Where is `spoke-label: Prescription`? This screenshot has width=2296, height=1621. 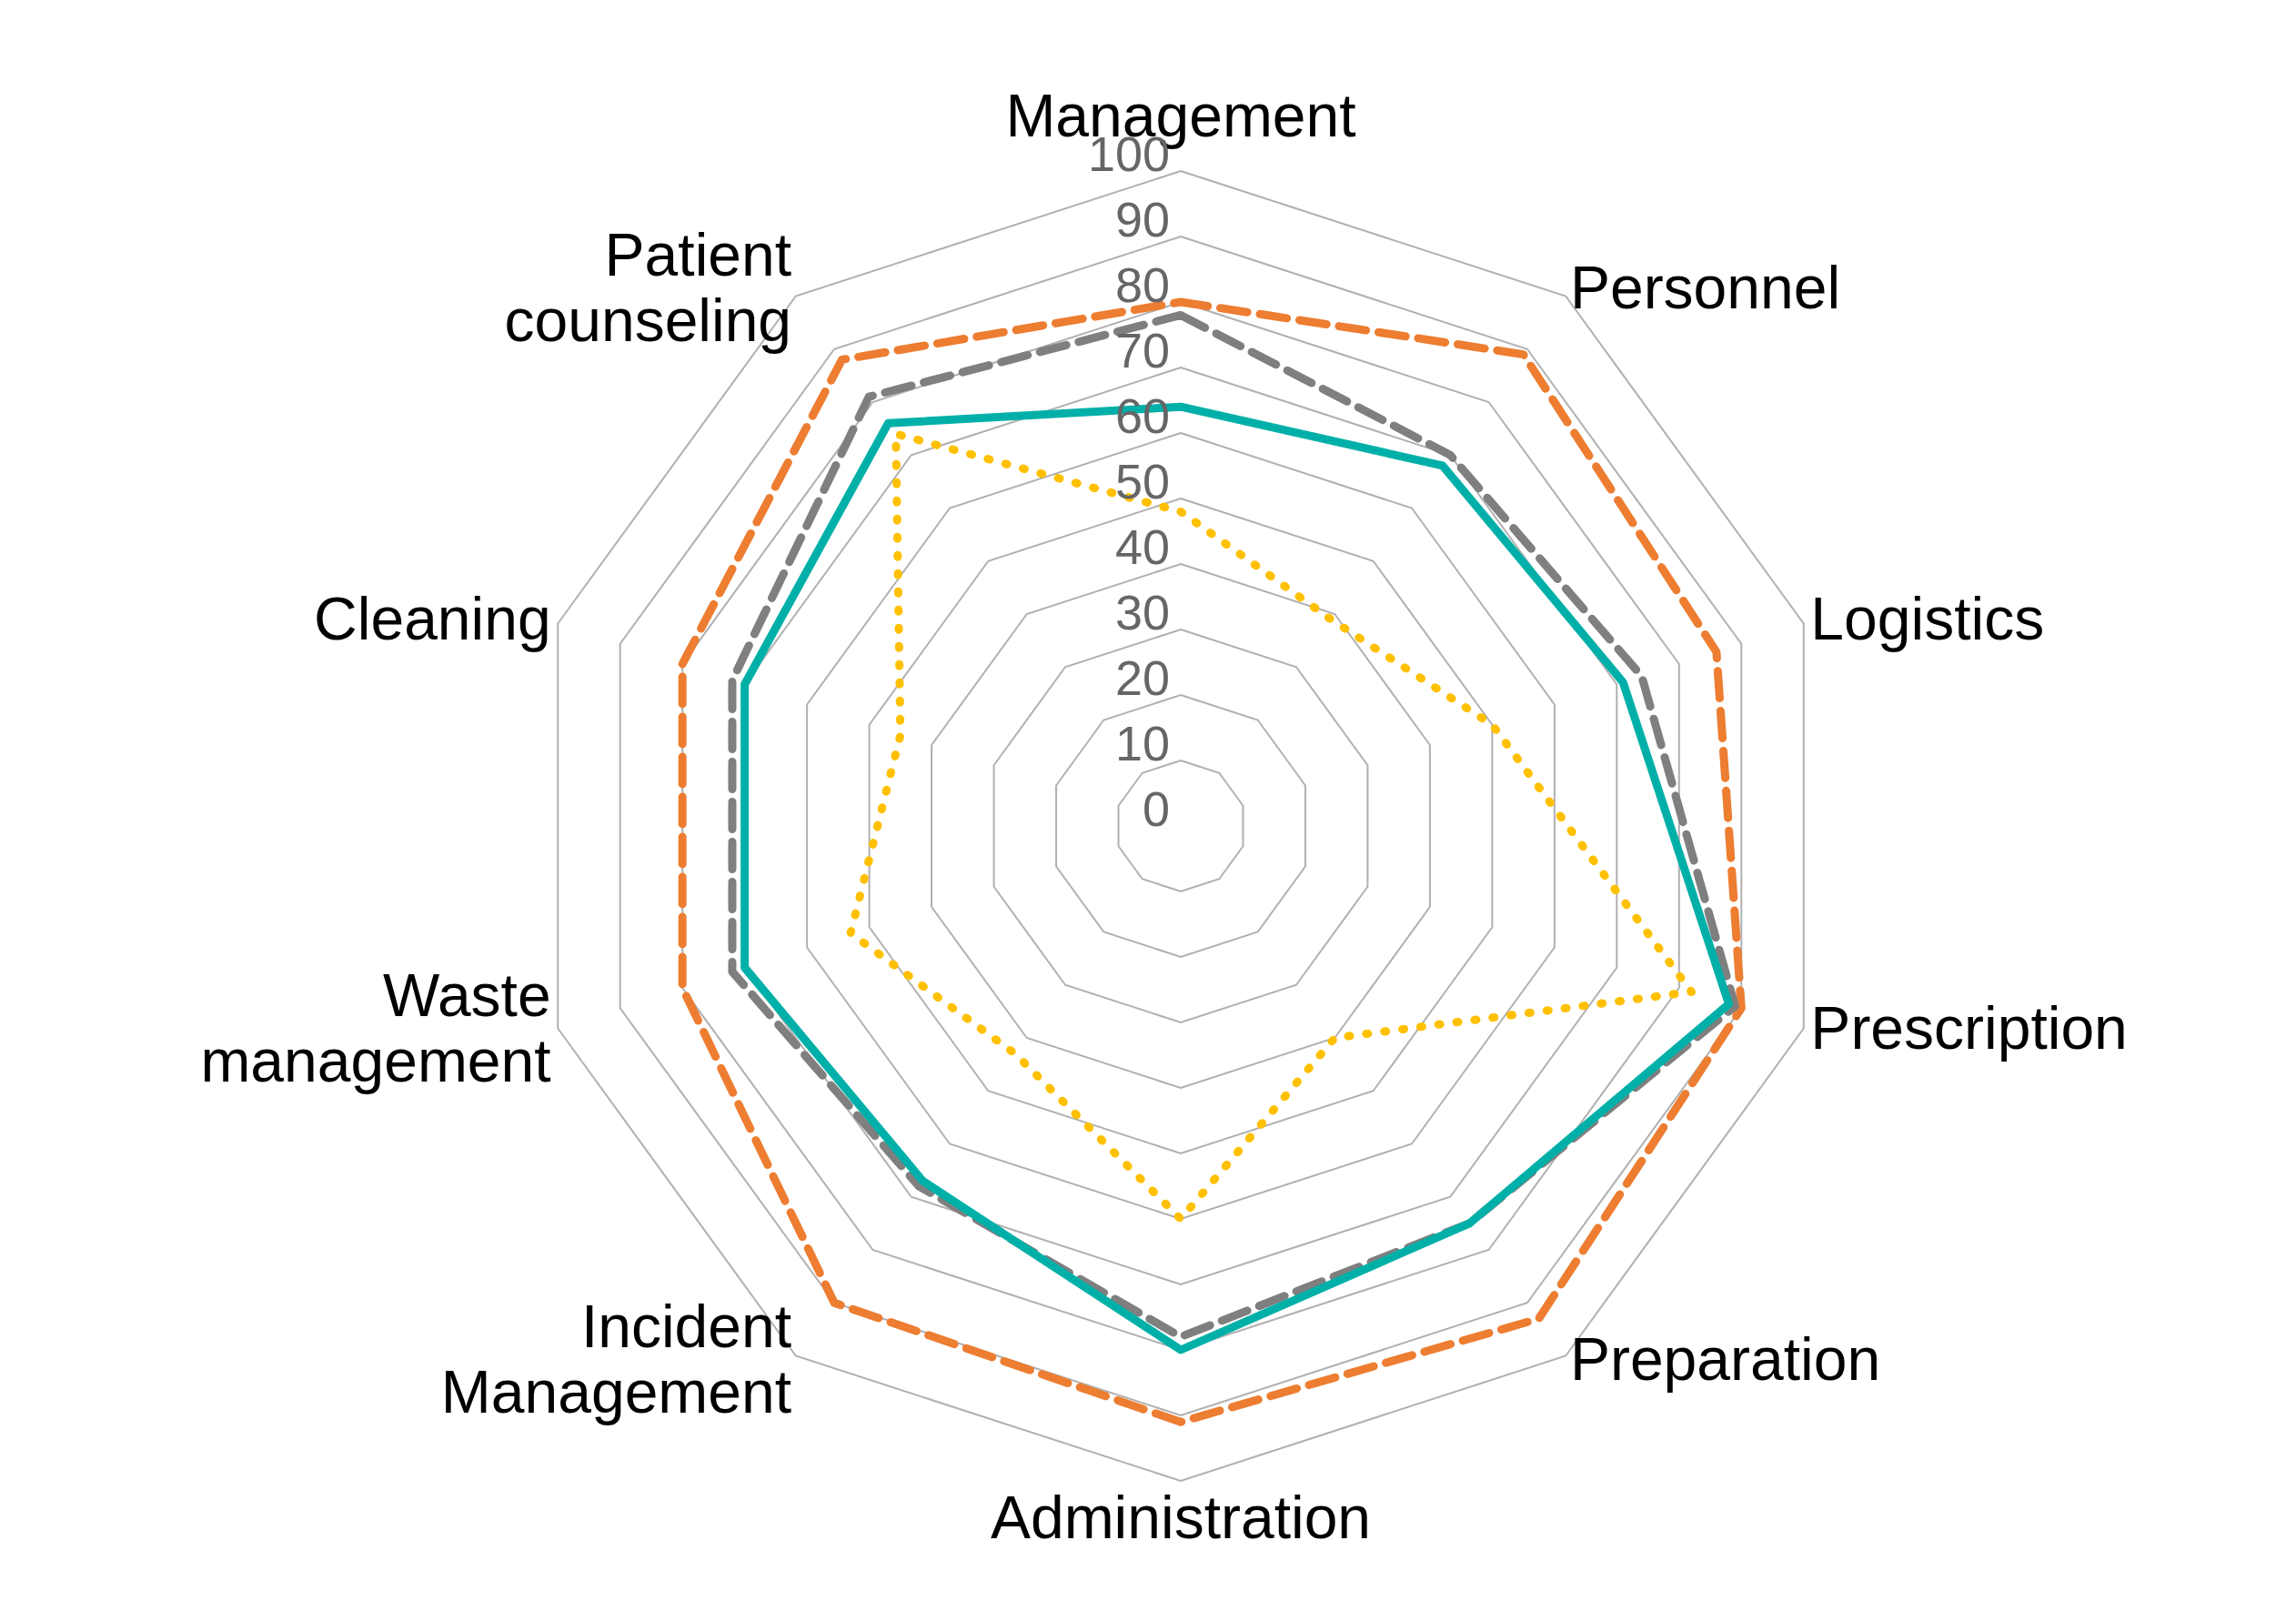 spoke-label: Prescription is located at coordinates (1969, 1027).